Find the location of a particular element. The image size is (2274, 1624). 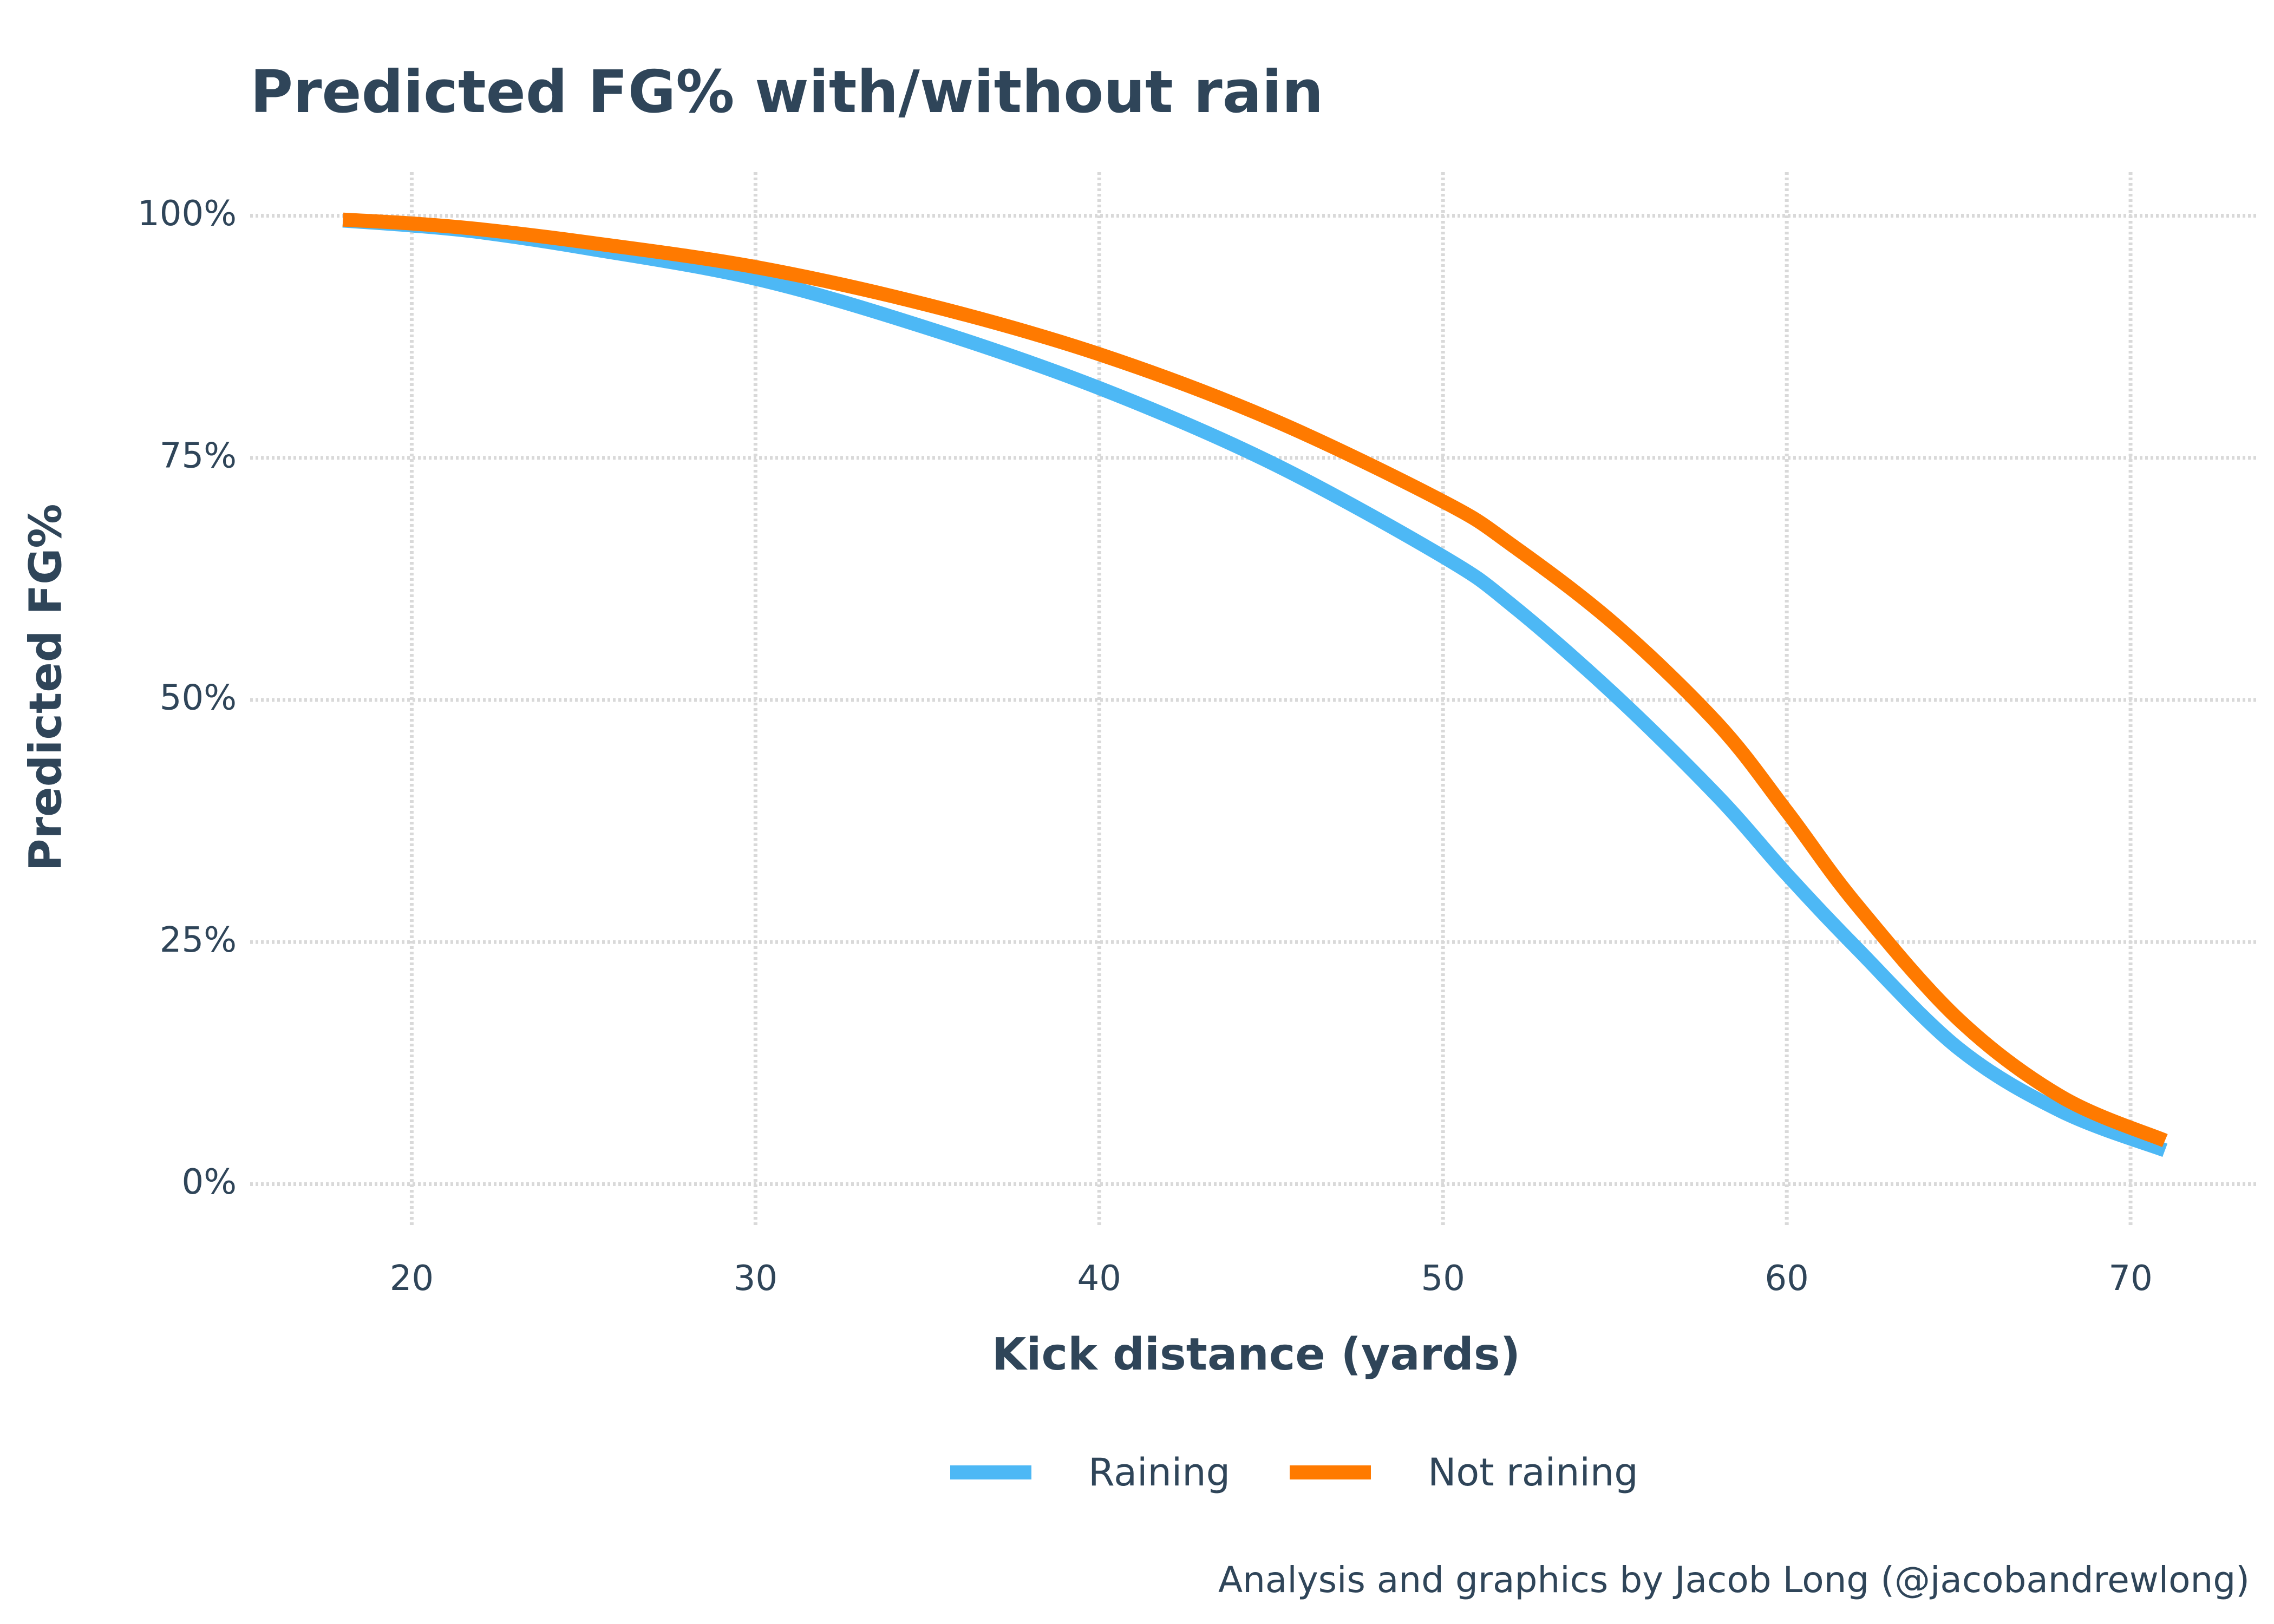

legend-item-raining: Raining is located at coordinates (1090, 1472).